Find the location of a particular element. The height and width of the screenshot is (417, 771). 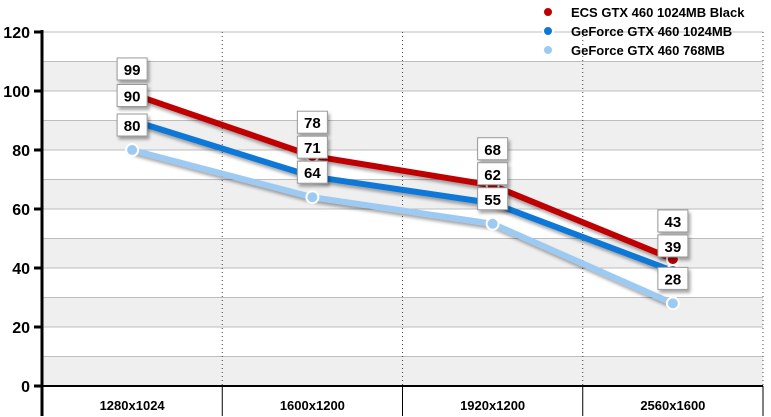

y-tick-label: 100 is located at coordinates (16, 92).